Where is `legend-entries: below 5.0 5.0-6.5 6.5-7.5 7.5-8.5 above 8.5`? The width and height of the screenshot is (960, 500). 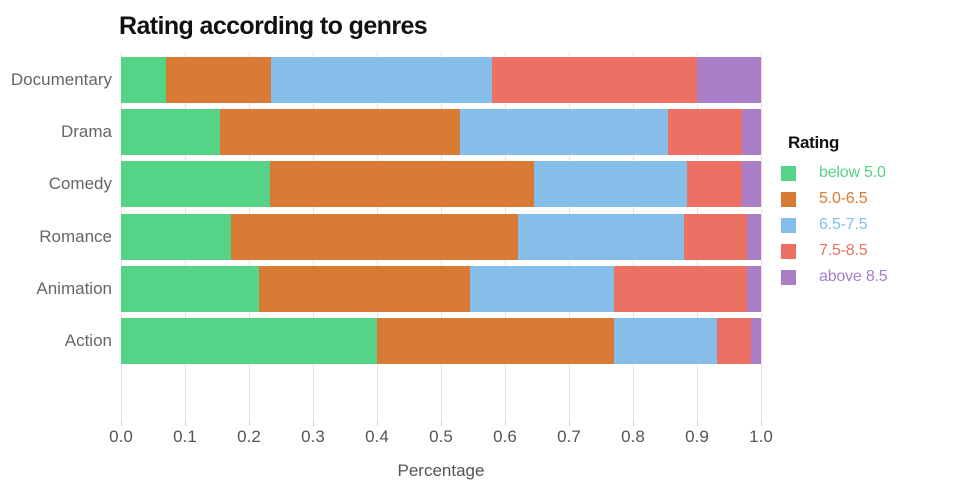
legend-entries: below 5.0 5.0-6.5 6.5-7.5 7.5-8.5 above 8.5 is located at coordinates (834, 225).